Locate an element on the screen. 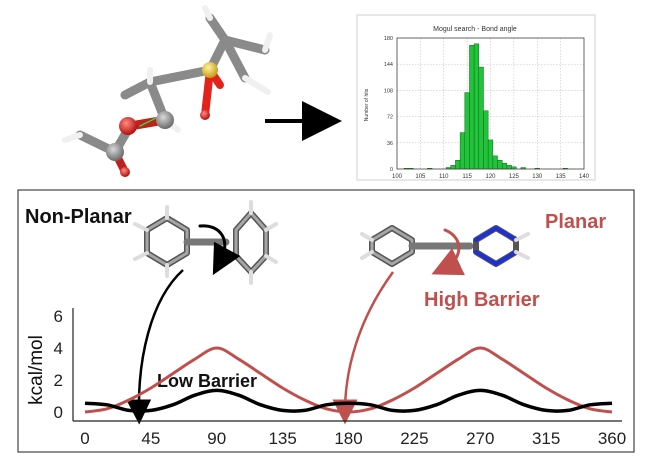  histogram-ytick-label: 180 is located at coordinates (388, 39).